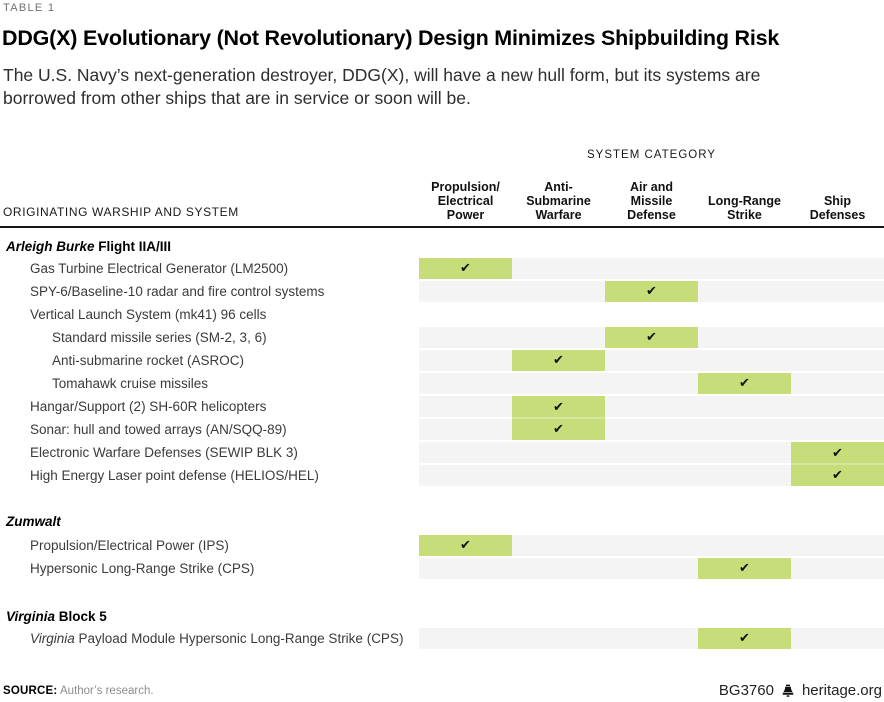 The image size is (884, 702). What do you see at coordinates (130, 383) in the screenshot?
I see `row-label: Tomahawk cruise missiles` at bounding box center [130, 383].